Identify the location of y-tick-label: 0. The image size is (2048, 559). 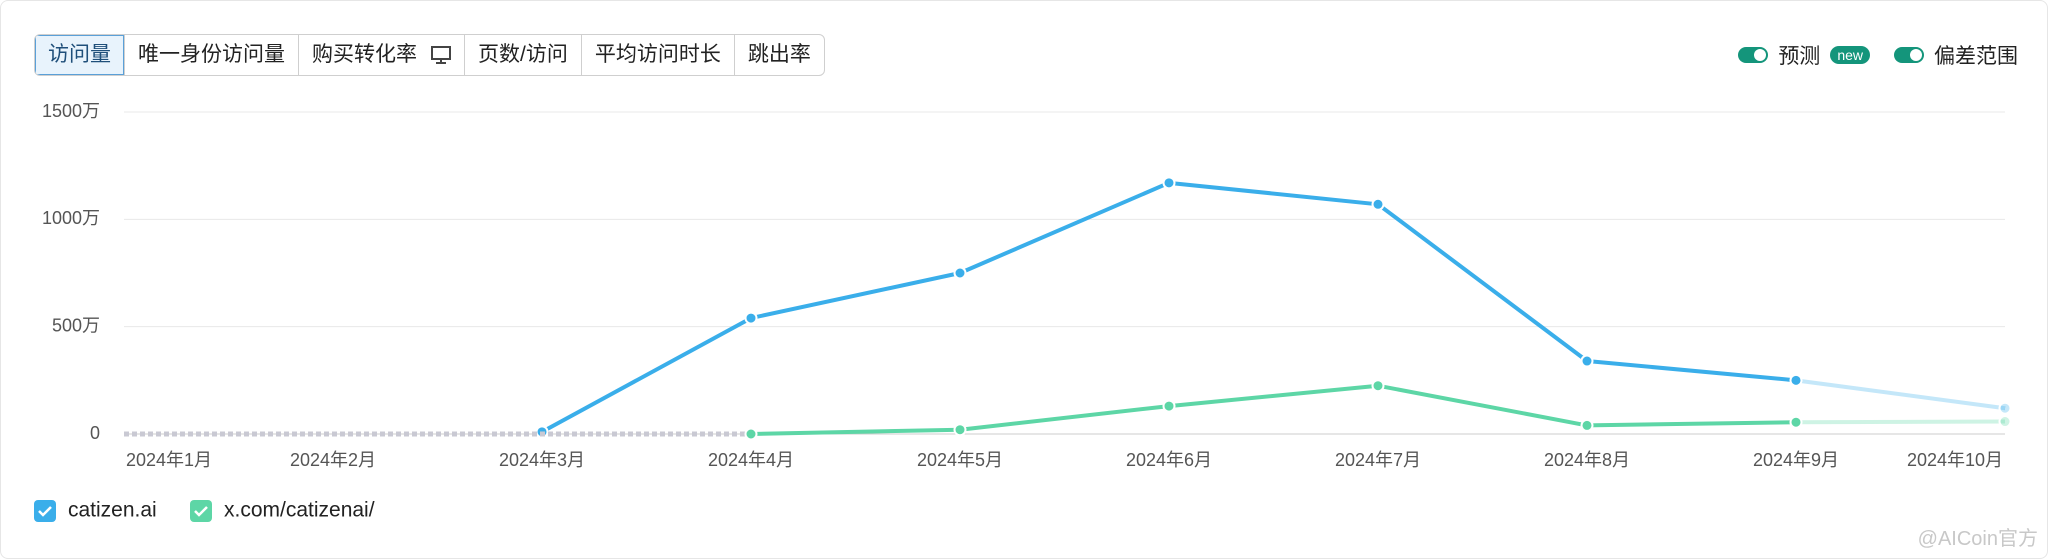
(95, 433).